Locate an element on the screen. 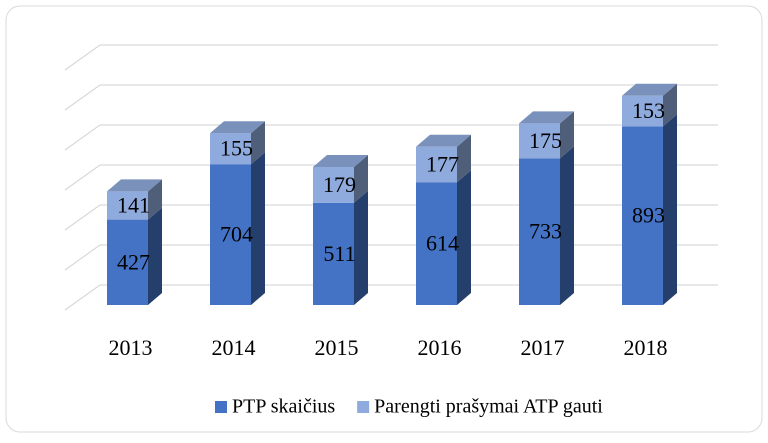 The width and height of the screenshot is (768, 443). value-label: 427 is located at coordinates (133, 261).